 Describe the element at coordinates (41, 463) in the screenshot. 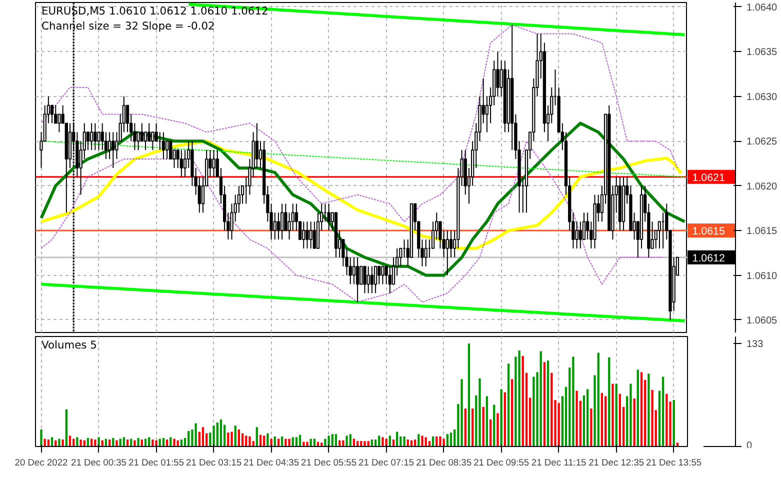

I see `x-tick-label: 20 Dec 2022` at that location.